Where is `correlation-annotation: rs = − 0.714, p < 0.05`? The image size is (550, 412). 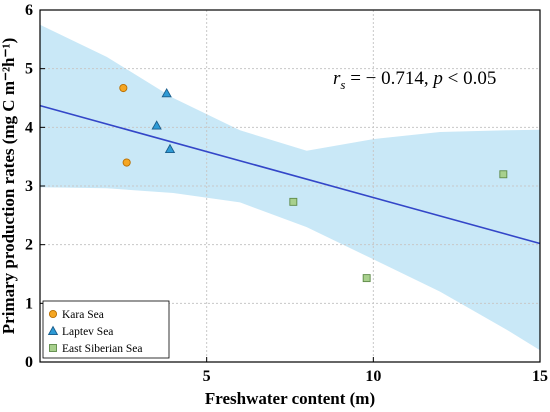
correlation-annotation: rs = − 0.714, p < 0.05 is located at coordinates (414, 80).